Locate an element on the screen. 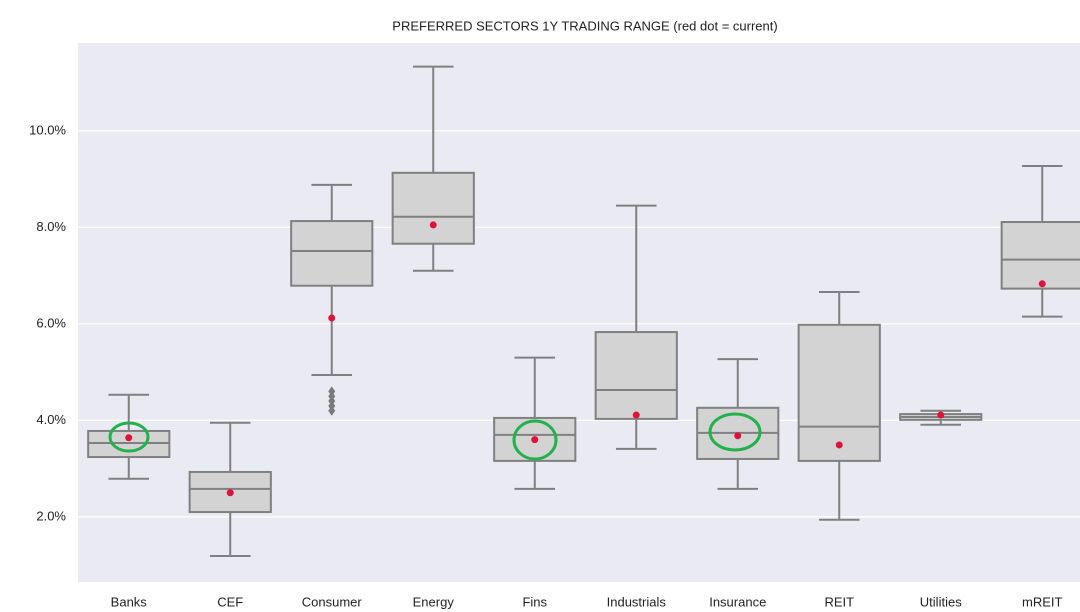  y-tick-label: 4.0% is located at coordinates (51, 419).